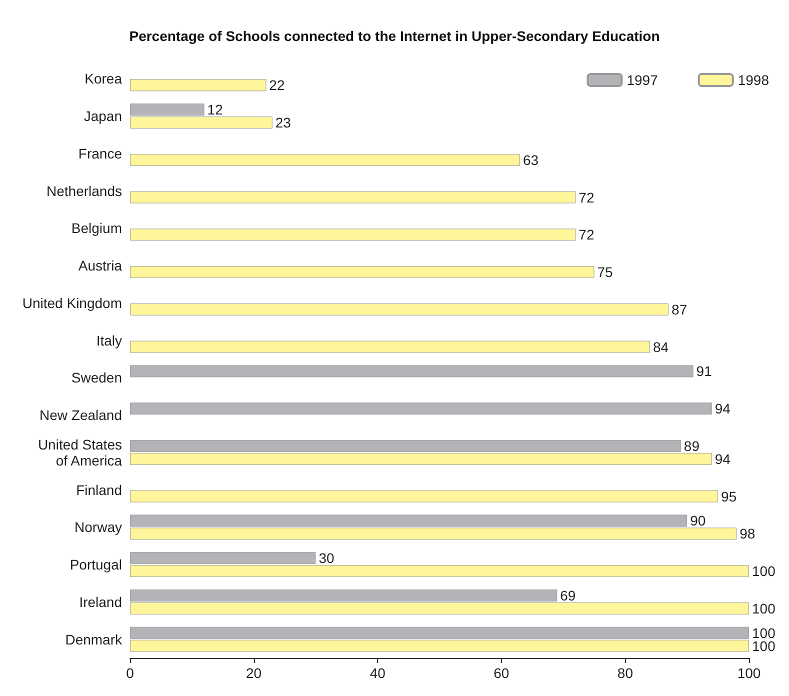 This screenshot has height=696, width=789. Describe the element at coordinates (625, 673) in the screenshot. I see `x-tick-label: 80` at that location.